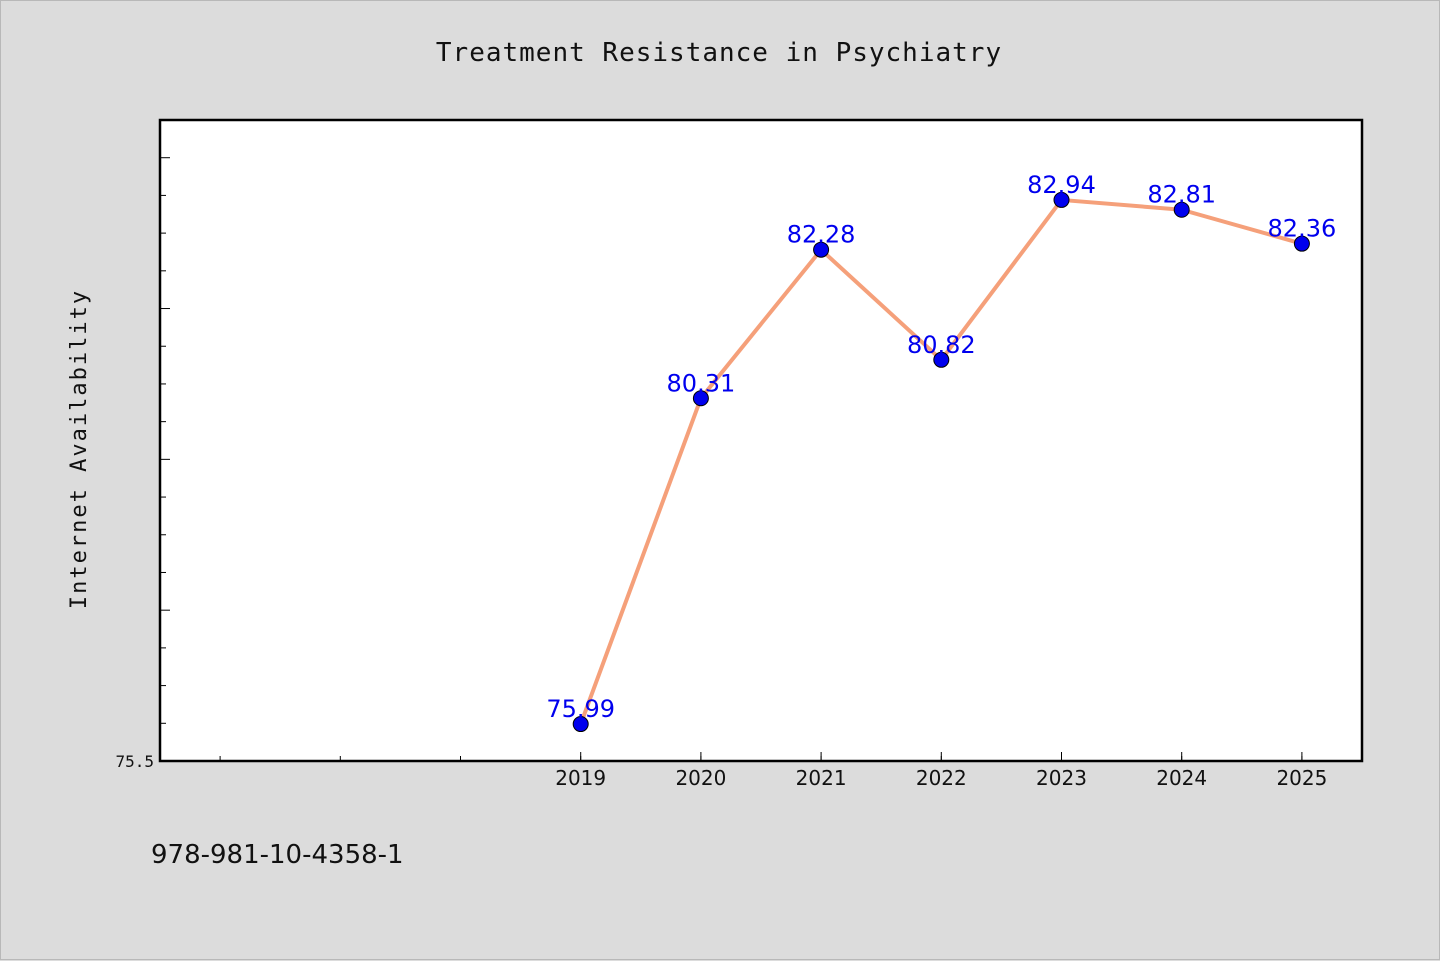 The width and height of the screenshot is (1440, 961). Describe the element at coordinates (821, 235) in the screenshot. I see `data-label: 82.28` at that location.